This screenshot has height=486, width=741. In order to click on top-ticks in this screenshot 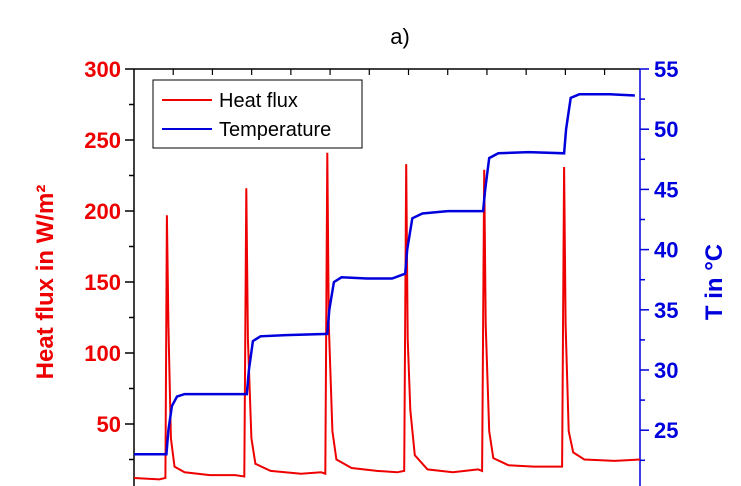, I will do `click(389, 72)`.